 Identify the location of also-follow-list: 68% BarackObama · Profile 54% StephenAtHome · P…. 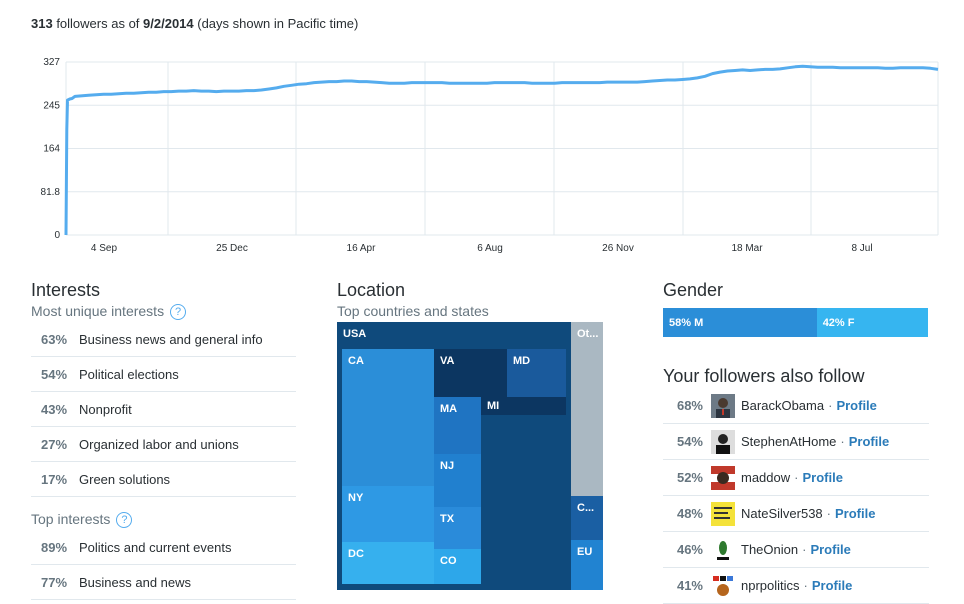
(796, 496).